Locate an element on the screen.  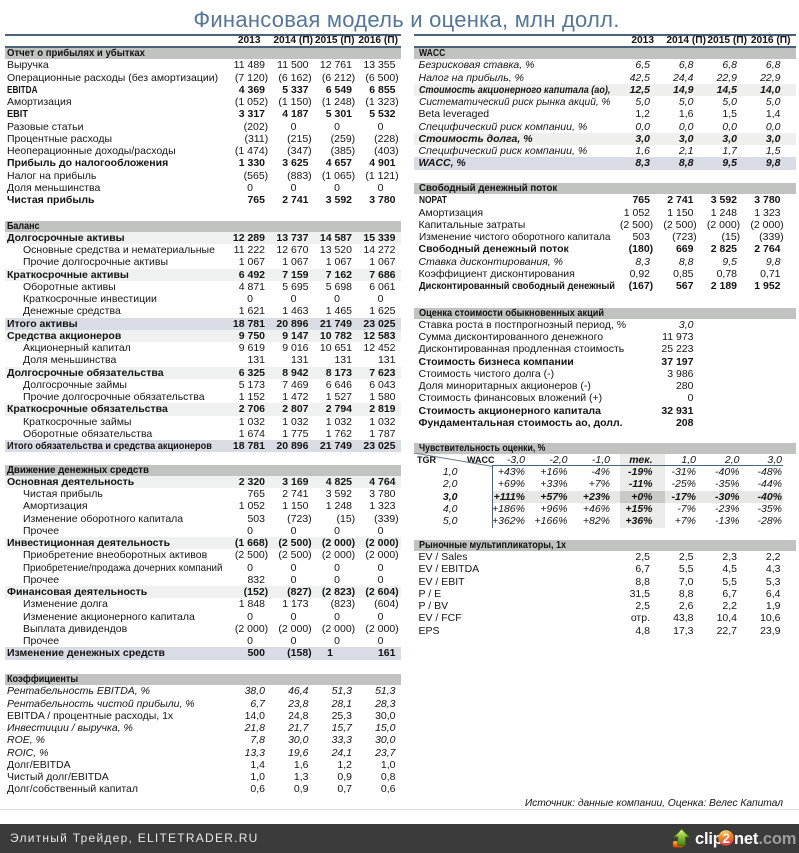
svg-text: 2 is located at coordinates (726, 838).